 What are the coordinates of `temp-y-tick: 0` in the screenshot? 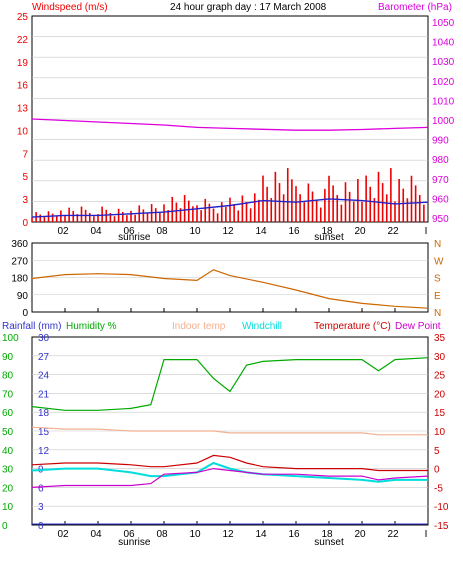 It's located at (437, 470).